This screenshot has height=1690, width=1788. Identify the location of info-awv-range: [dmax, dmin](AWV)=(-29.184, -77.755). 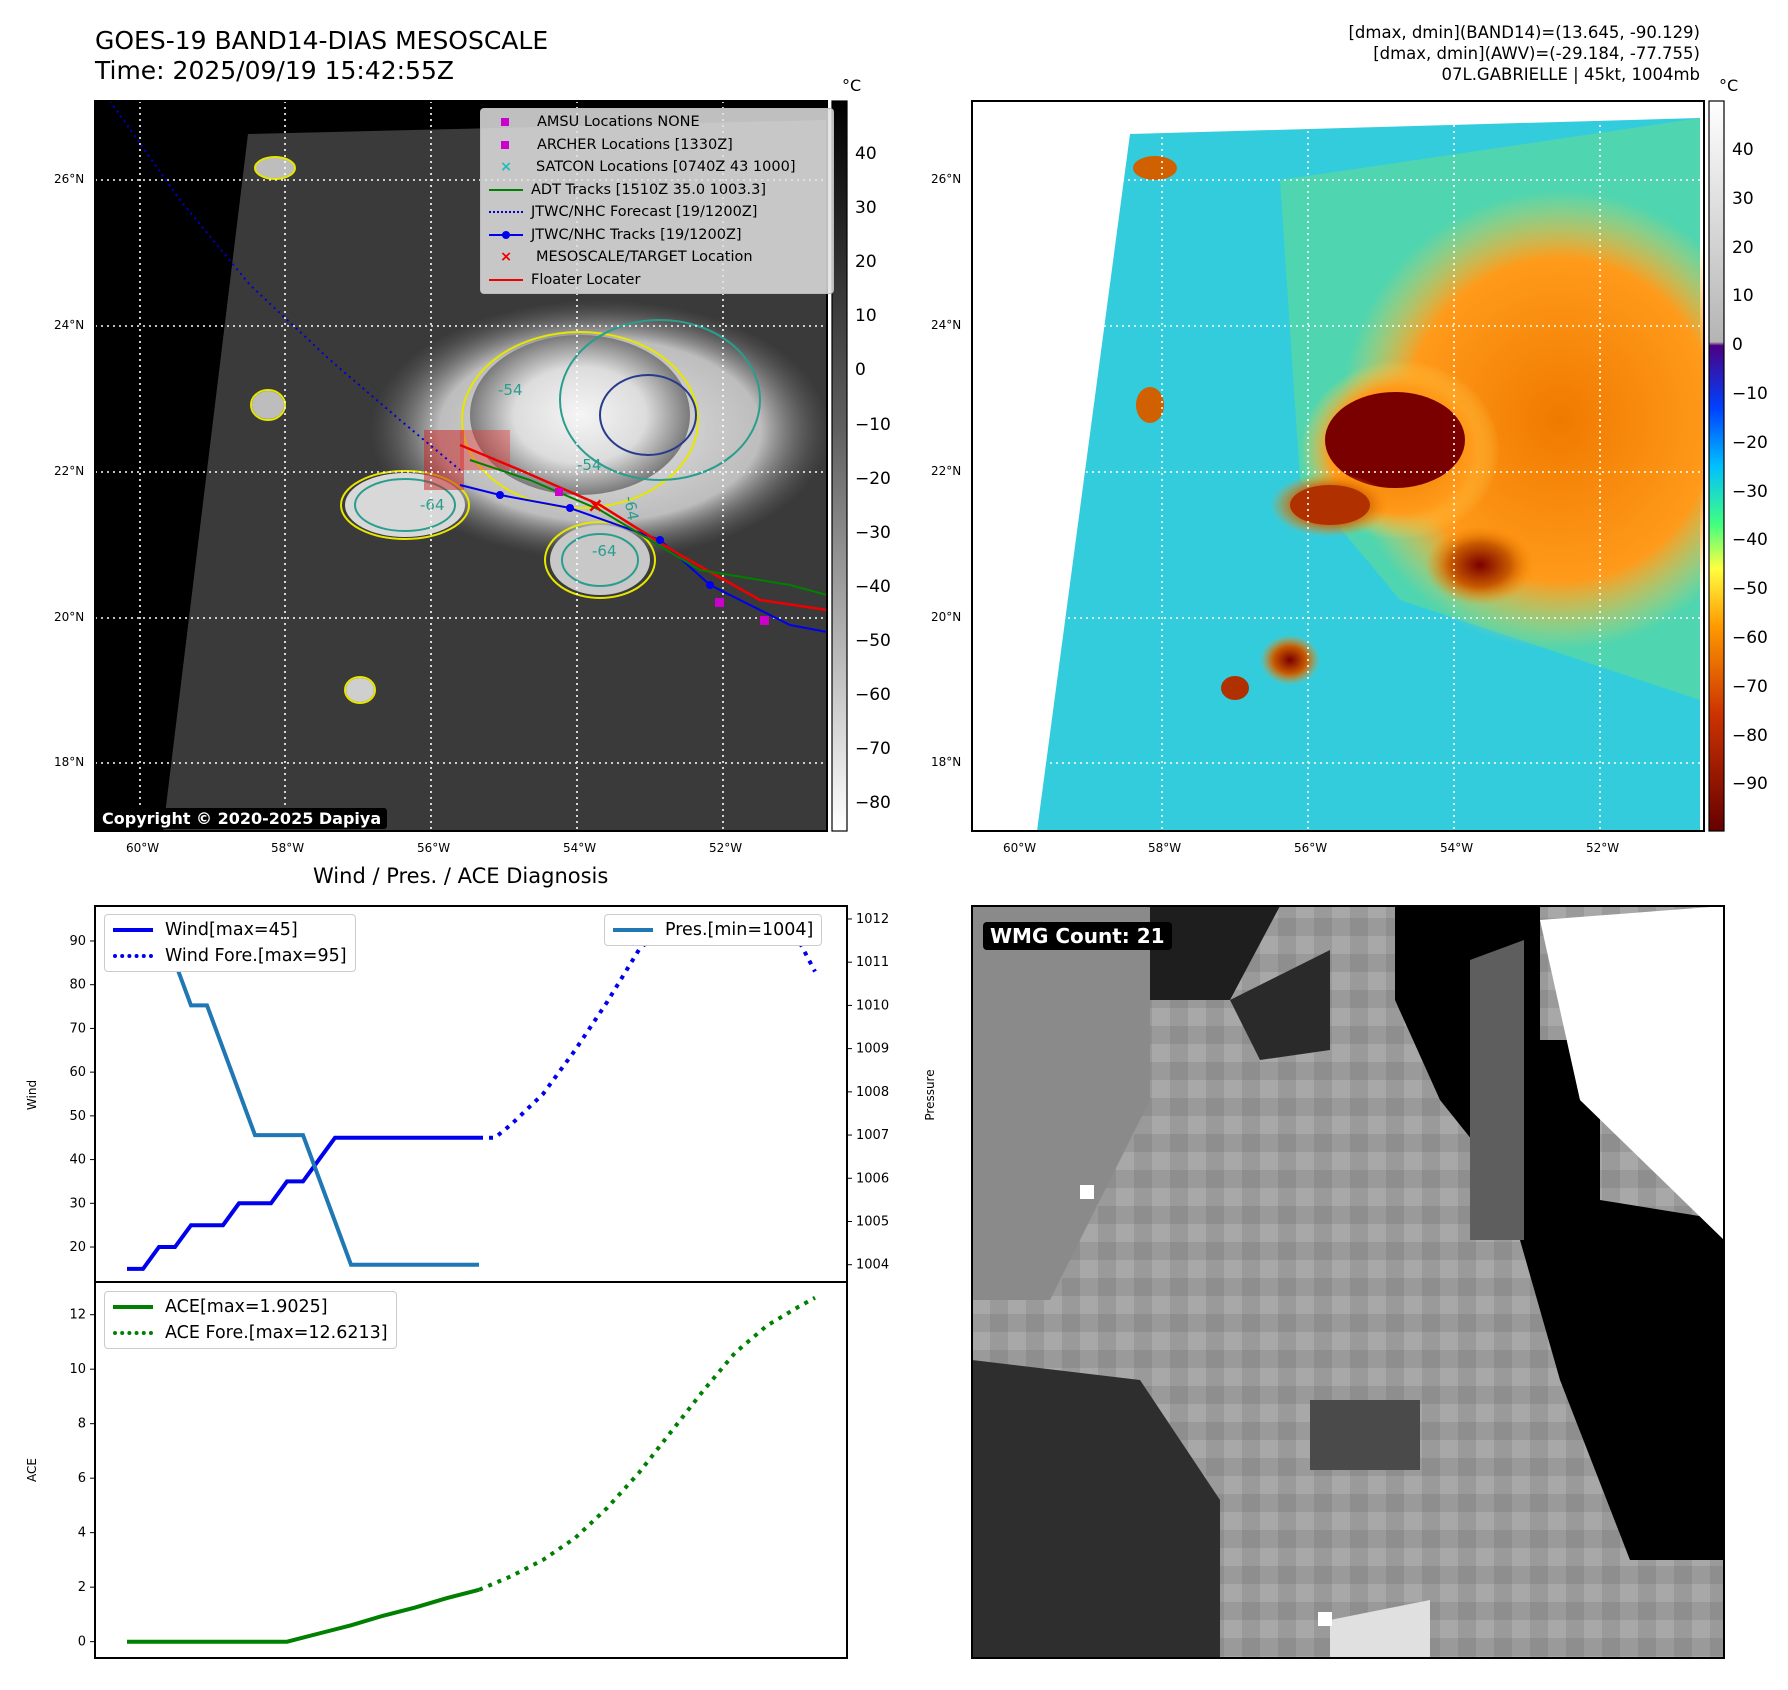
(1536, 53).